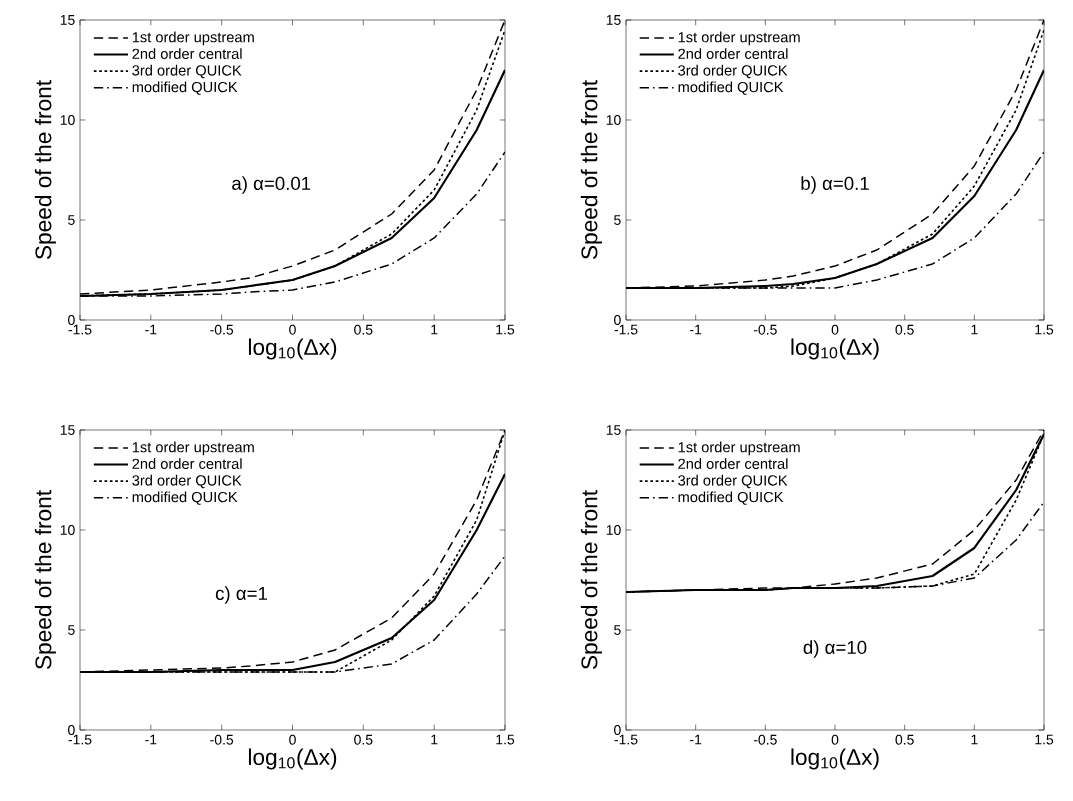 The image size is (1073, 801). Describe the element at coordinates (835, 649) in the screenshot. I see `annotation: d) α=10` at that location.